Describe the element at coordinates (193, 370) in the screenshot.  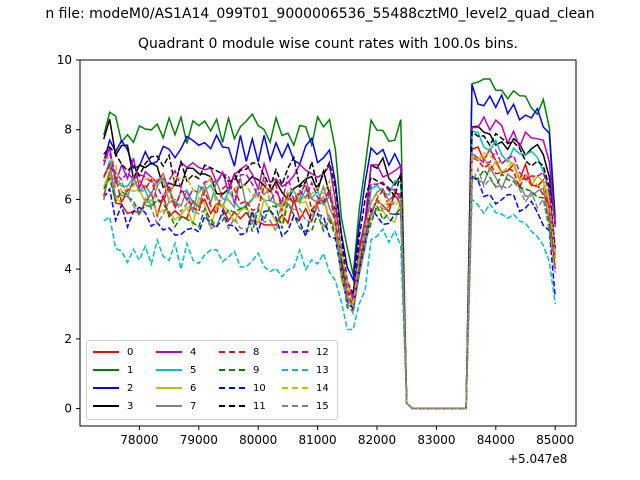
I see `legend-label: 5` at that location.